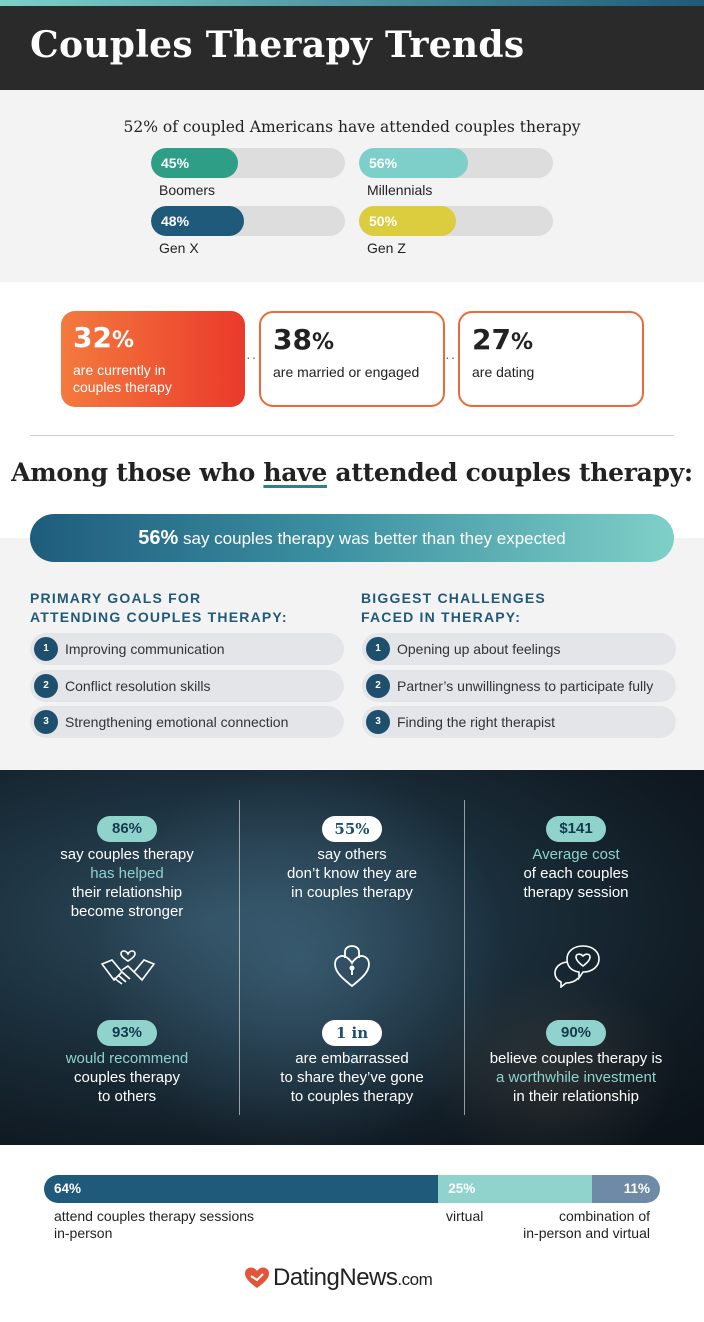 This screenshot has height=1322, width=704. Describe the element at coordinates (352, 359) in the screenshot. I see `status-box-married: 38% are married or engaged` at that location.